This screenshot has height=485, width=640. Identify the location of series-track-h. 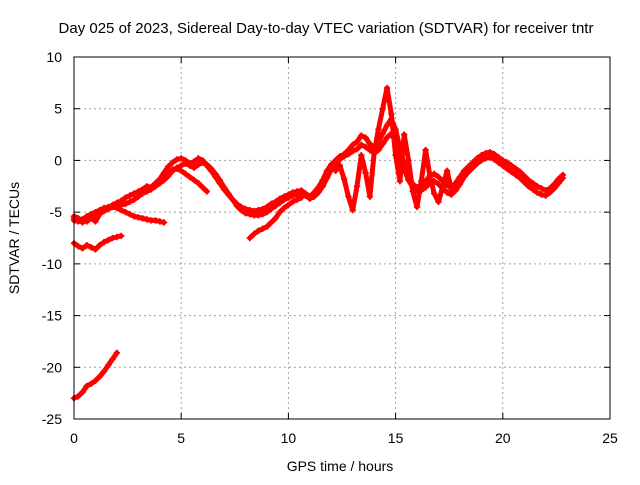
(393, 149).